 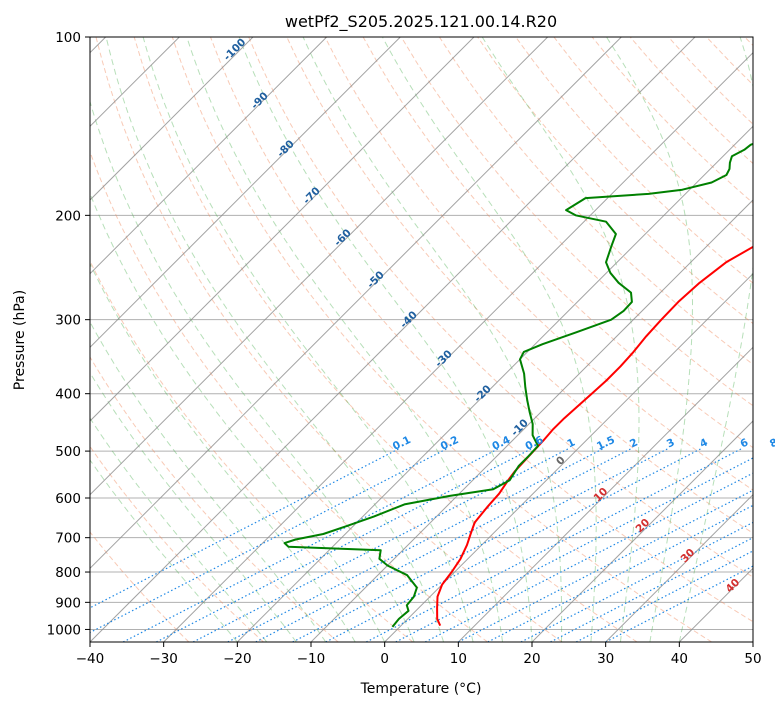 What do you see at coordinates (68, 573) in the screenshot?
I see `y-tick-label: 800` at bounding box center [68, 573].